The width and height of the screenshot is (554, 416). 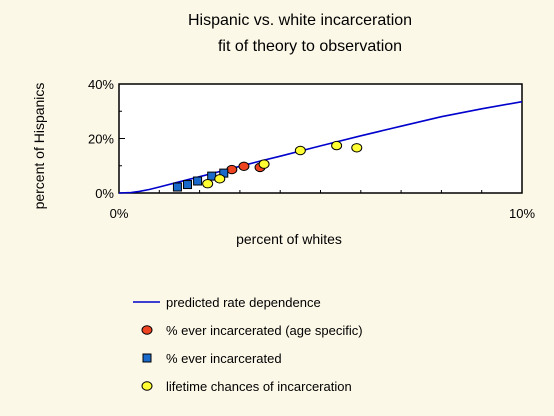 I want to click on legend-item: lifetime chances of incarceration, so click(x=246, y=386).